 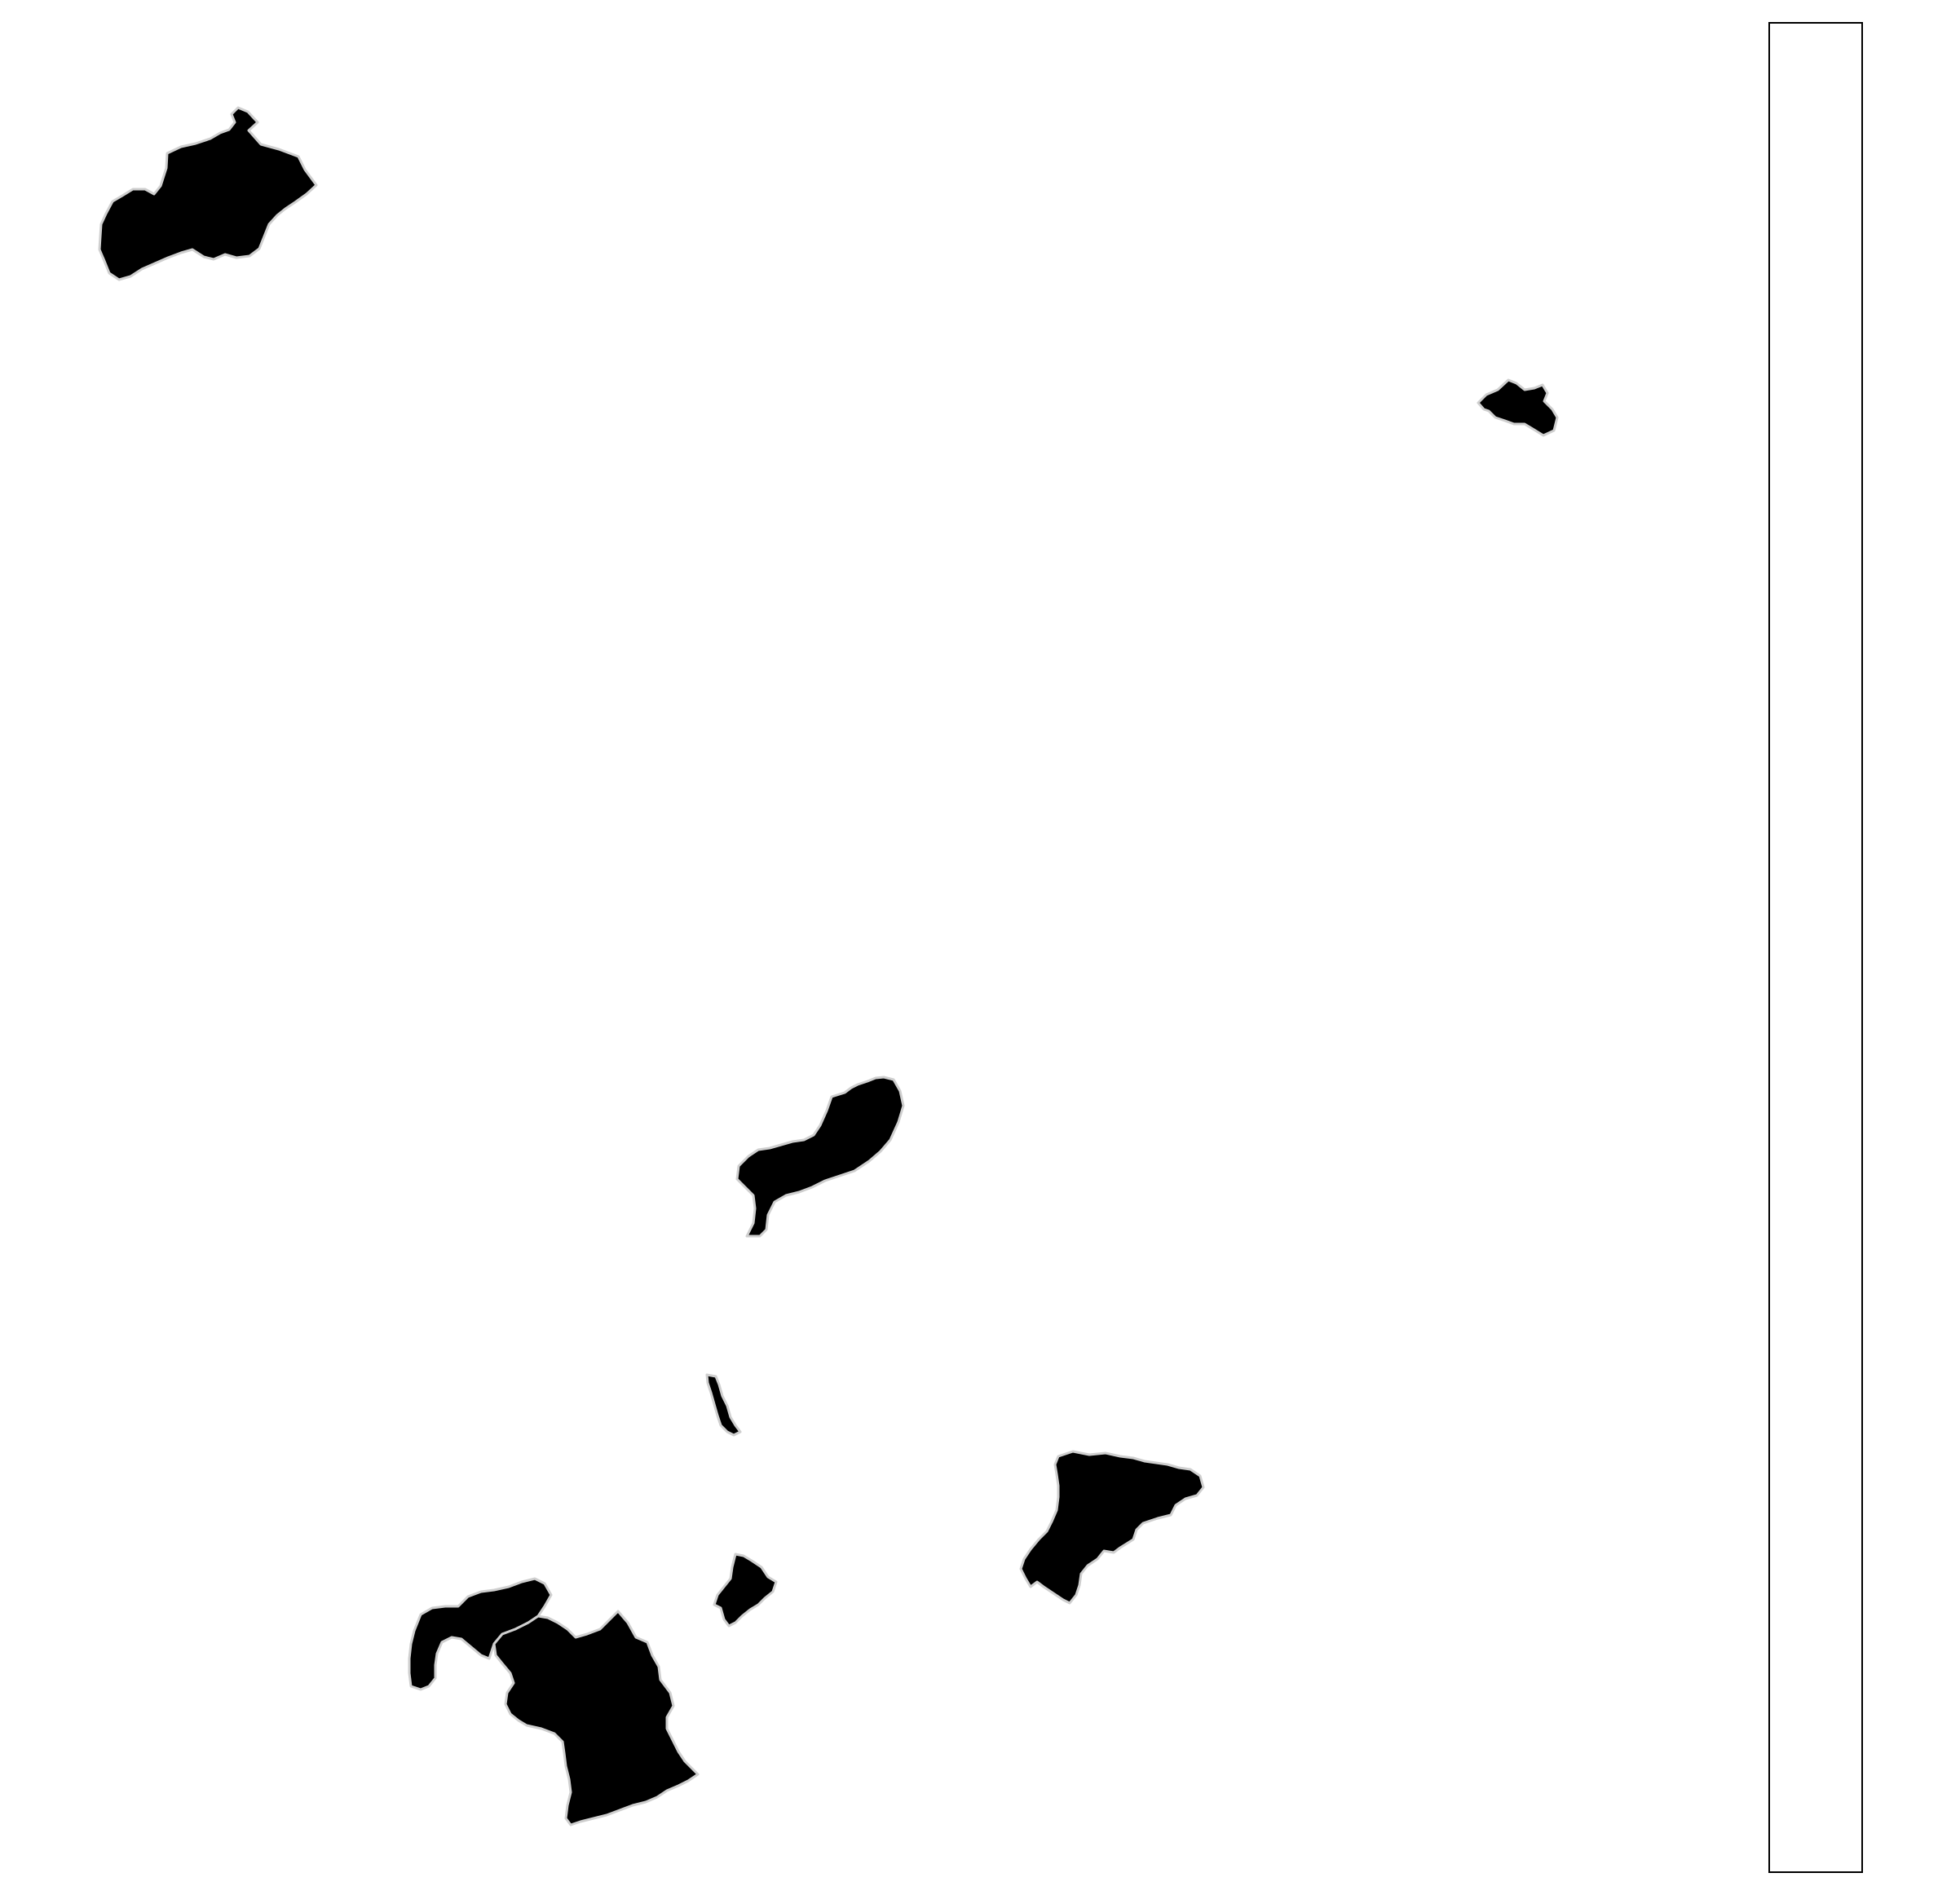 I want to click on region-southeast, so click(x=1112, y=1527).